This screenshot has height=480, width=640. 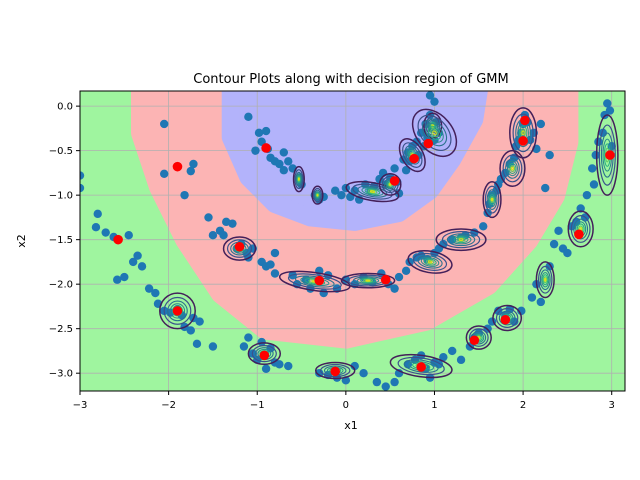 I want to click on y-tick-label: −3.0, so click(x=61, y=374).